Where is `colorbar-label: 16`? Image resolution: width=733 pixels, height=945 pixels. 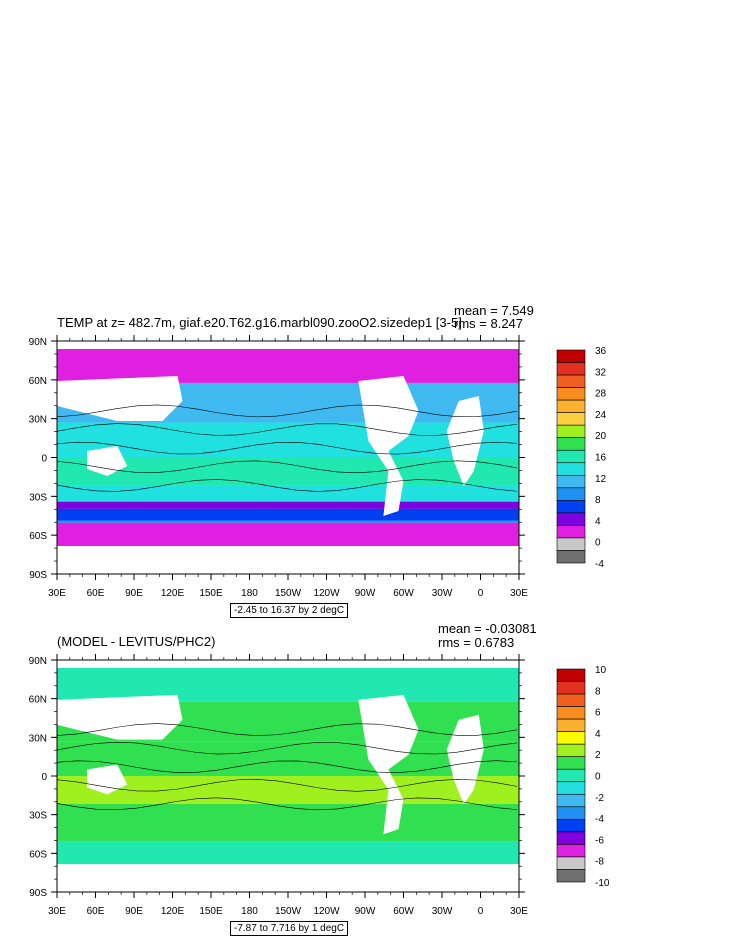 colorbar-label: 16 is located at coordinates (601, 458).